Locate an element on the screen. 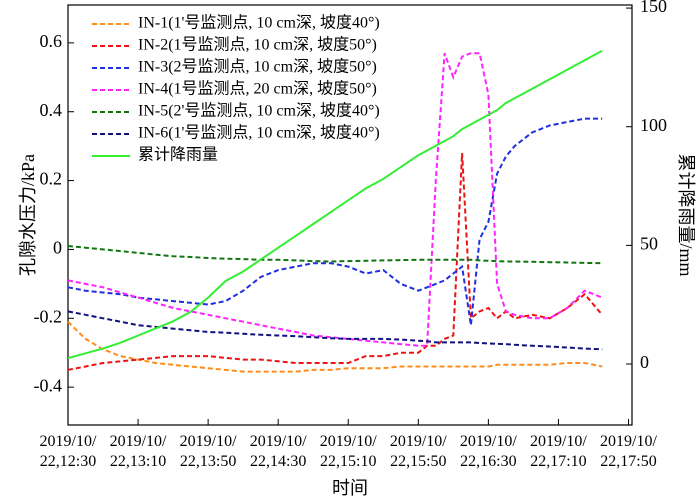  legend-label: IN-4(1号监测点, 20 cm深, 坡度50°) is located at coordinates (257, 89).